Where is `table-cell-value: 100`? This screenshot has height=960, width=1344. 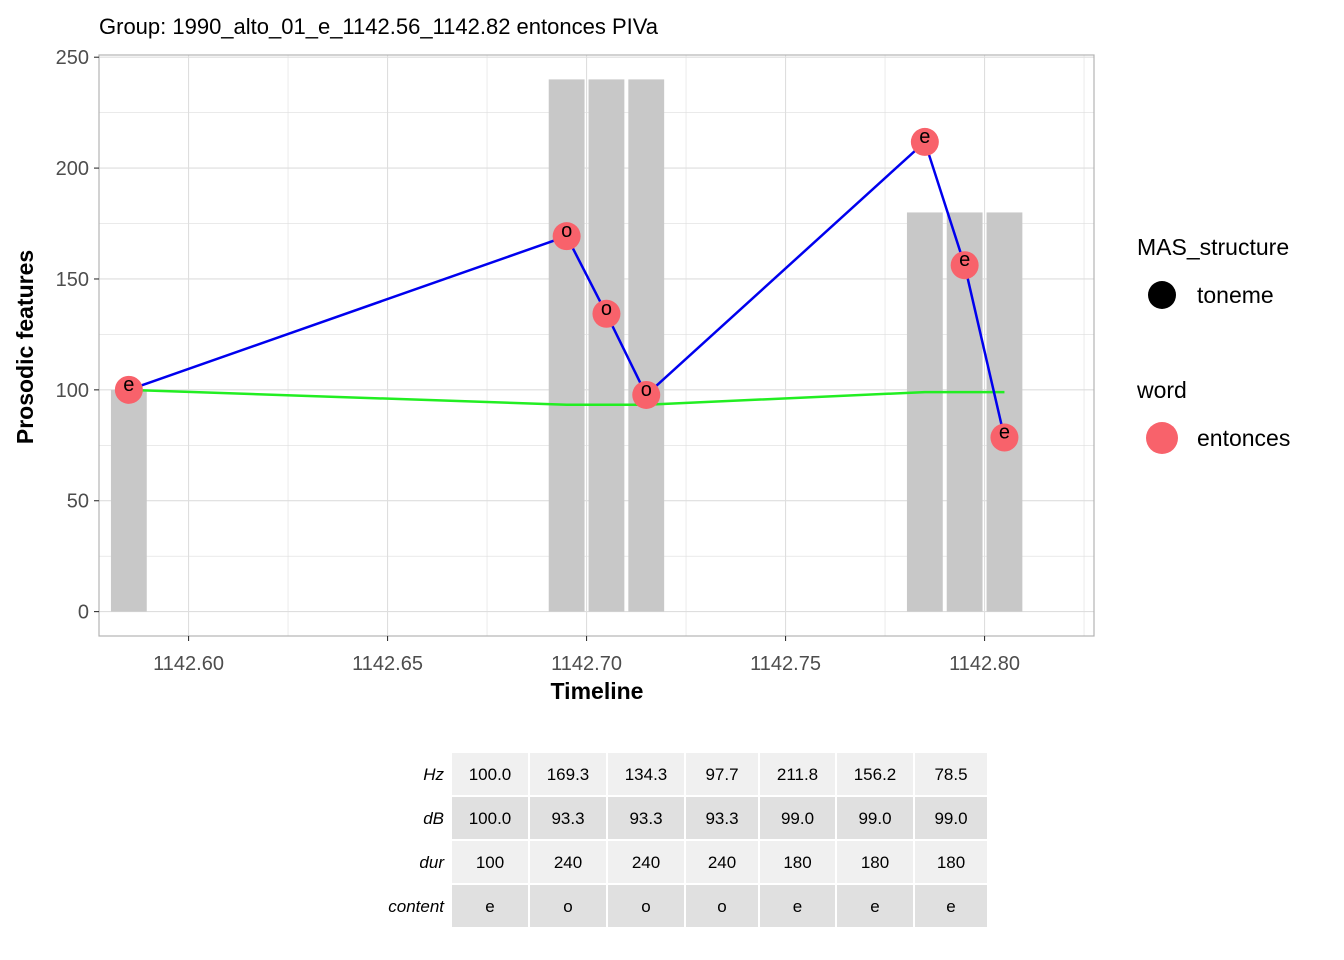
table-cell-value: 100 is located at coordinates (490, 862).